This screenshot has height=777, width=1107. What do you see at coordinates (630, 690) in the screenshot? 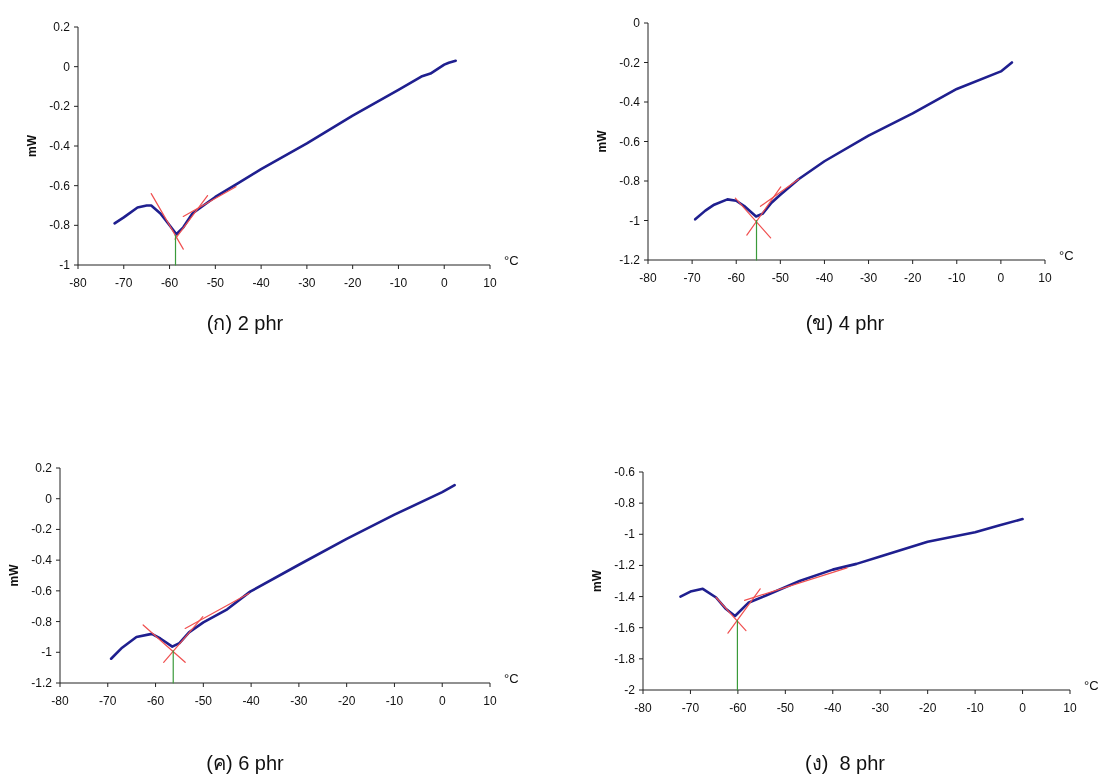
I see `y-tick-label: -2` at bounding box center [630, 690].